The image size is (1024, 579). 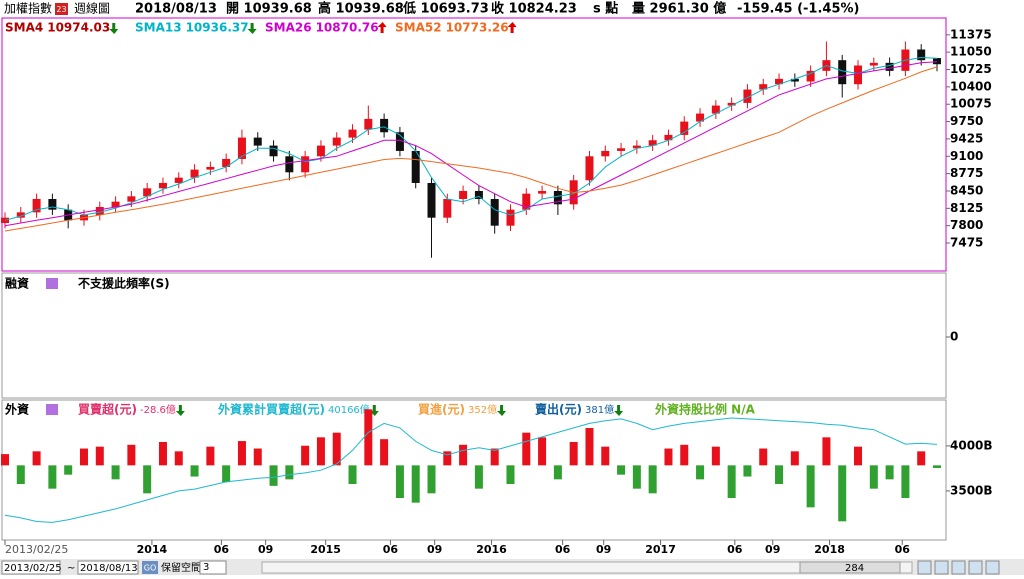 I want to click on y-tick-label: 11050, so click(x=971, y=52).